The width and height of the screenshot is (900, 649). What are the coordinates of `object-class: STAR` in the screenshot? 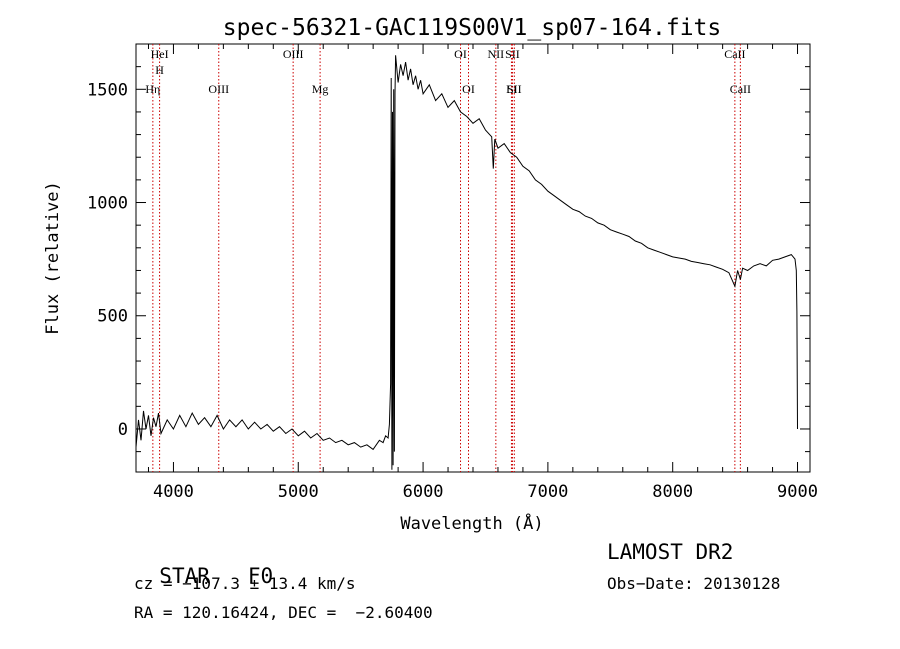 It's located at (184, 576).